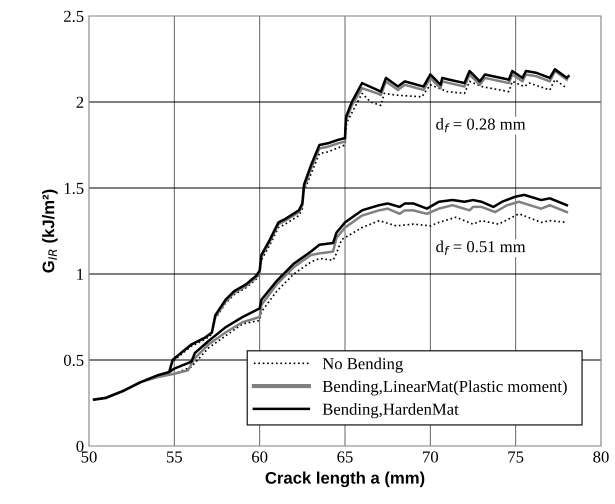 This screenshot has height=504, width=615. Describe the element at coordinates (362, 365) in the screenshot. I see `legend-label: No Bending` at that location.